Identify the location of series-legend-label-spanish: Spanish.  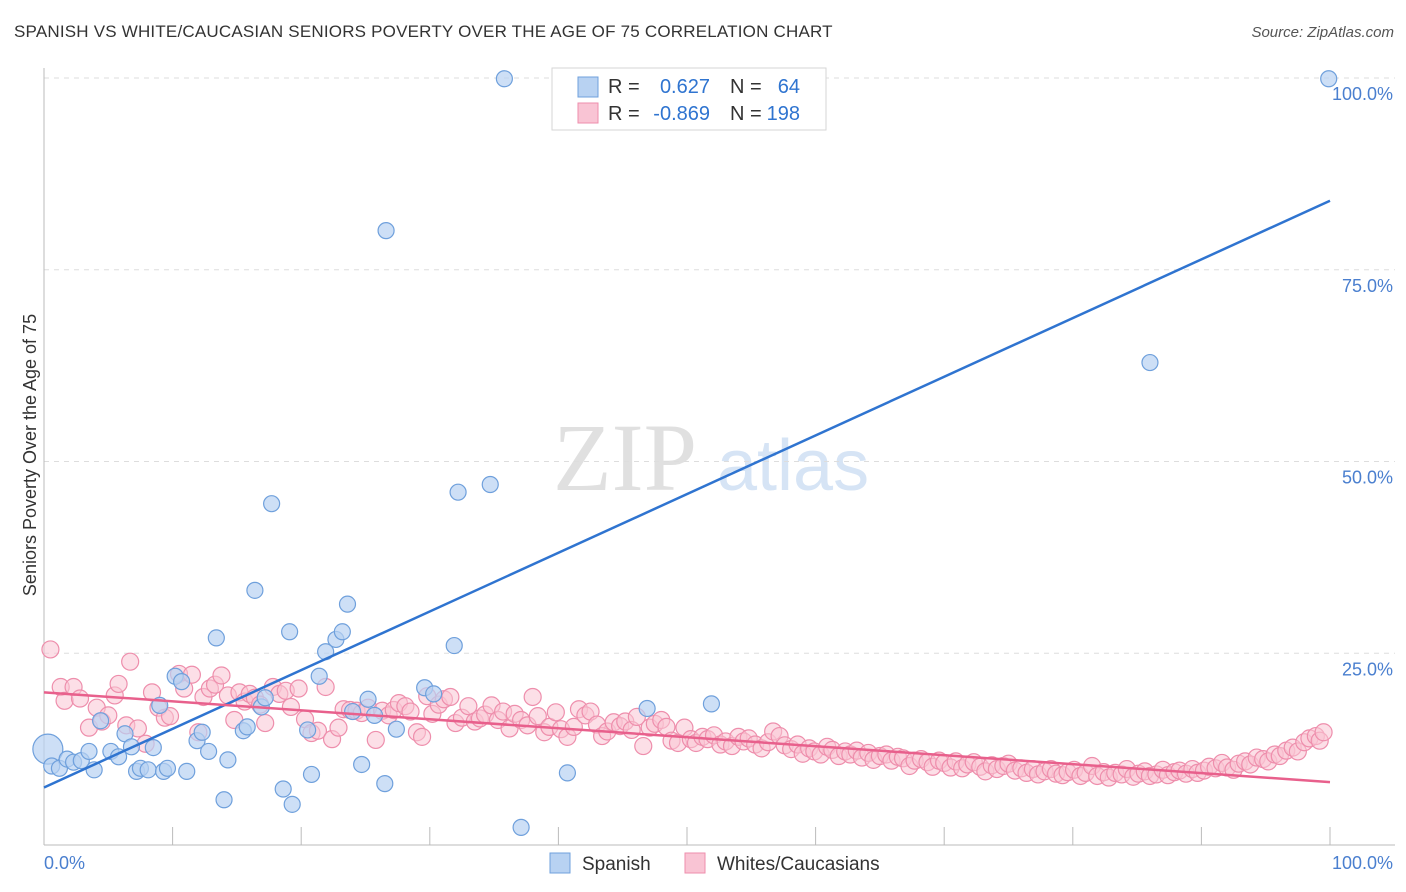
(616, 864).